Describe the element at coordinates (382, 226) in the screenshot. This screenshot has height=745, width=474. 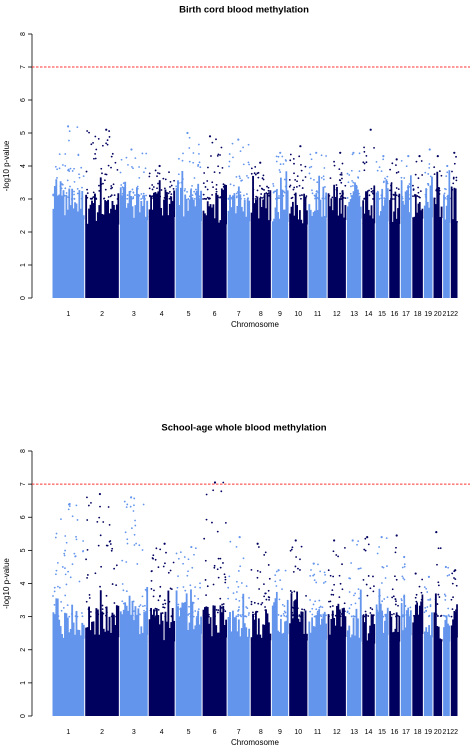
I see `chromosome-15-points` at that location.